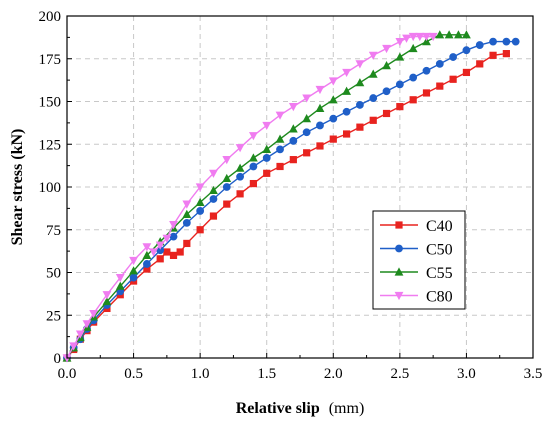 The height and width of the screenshot is (424, 550). Describe the element at coordinates (50, 145) in the screenshot. I see `y-tick-label: 125` at that location.